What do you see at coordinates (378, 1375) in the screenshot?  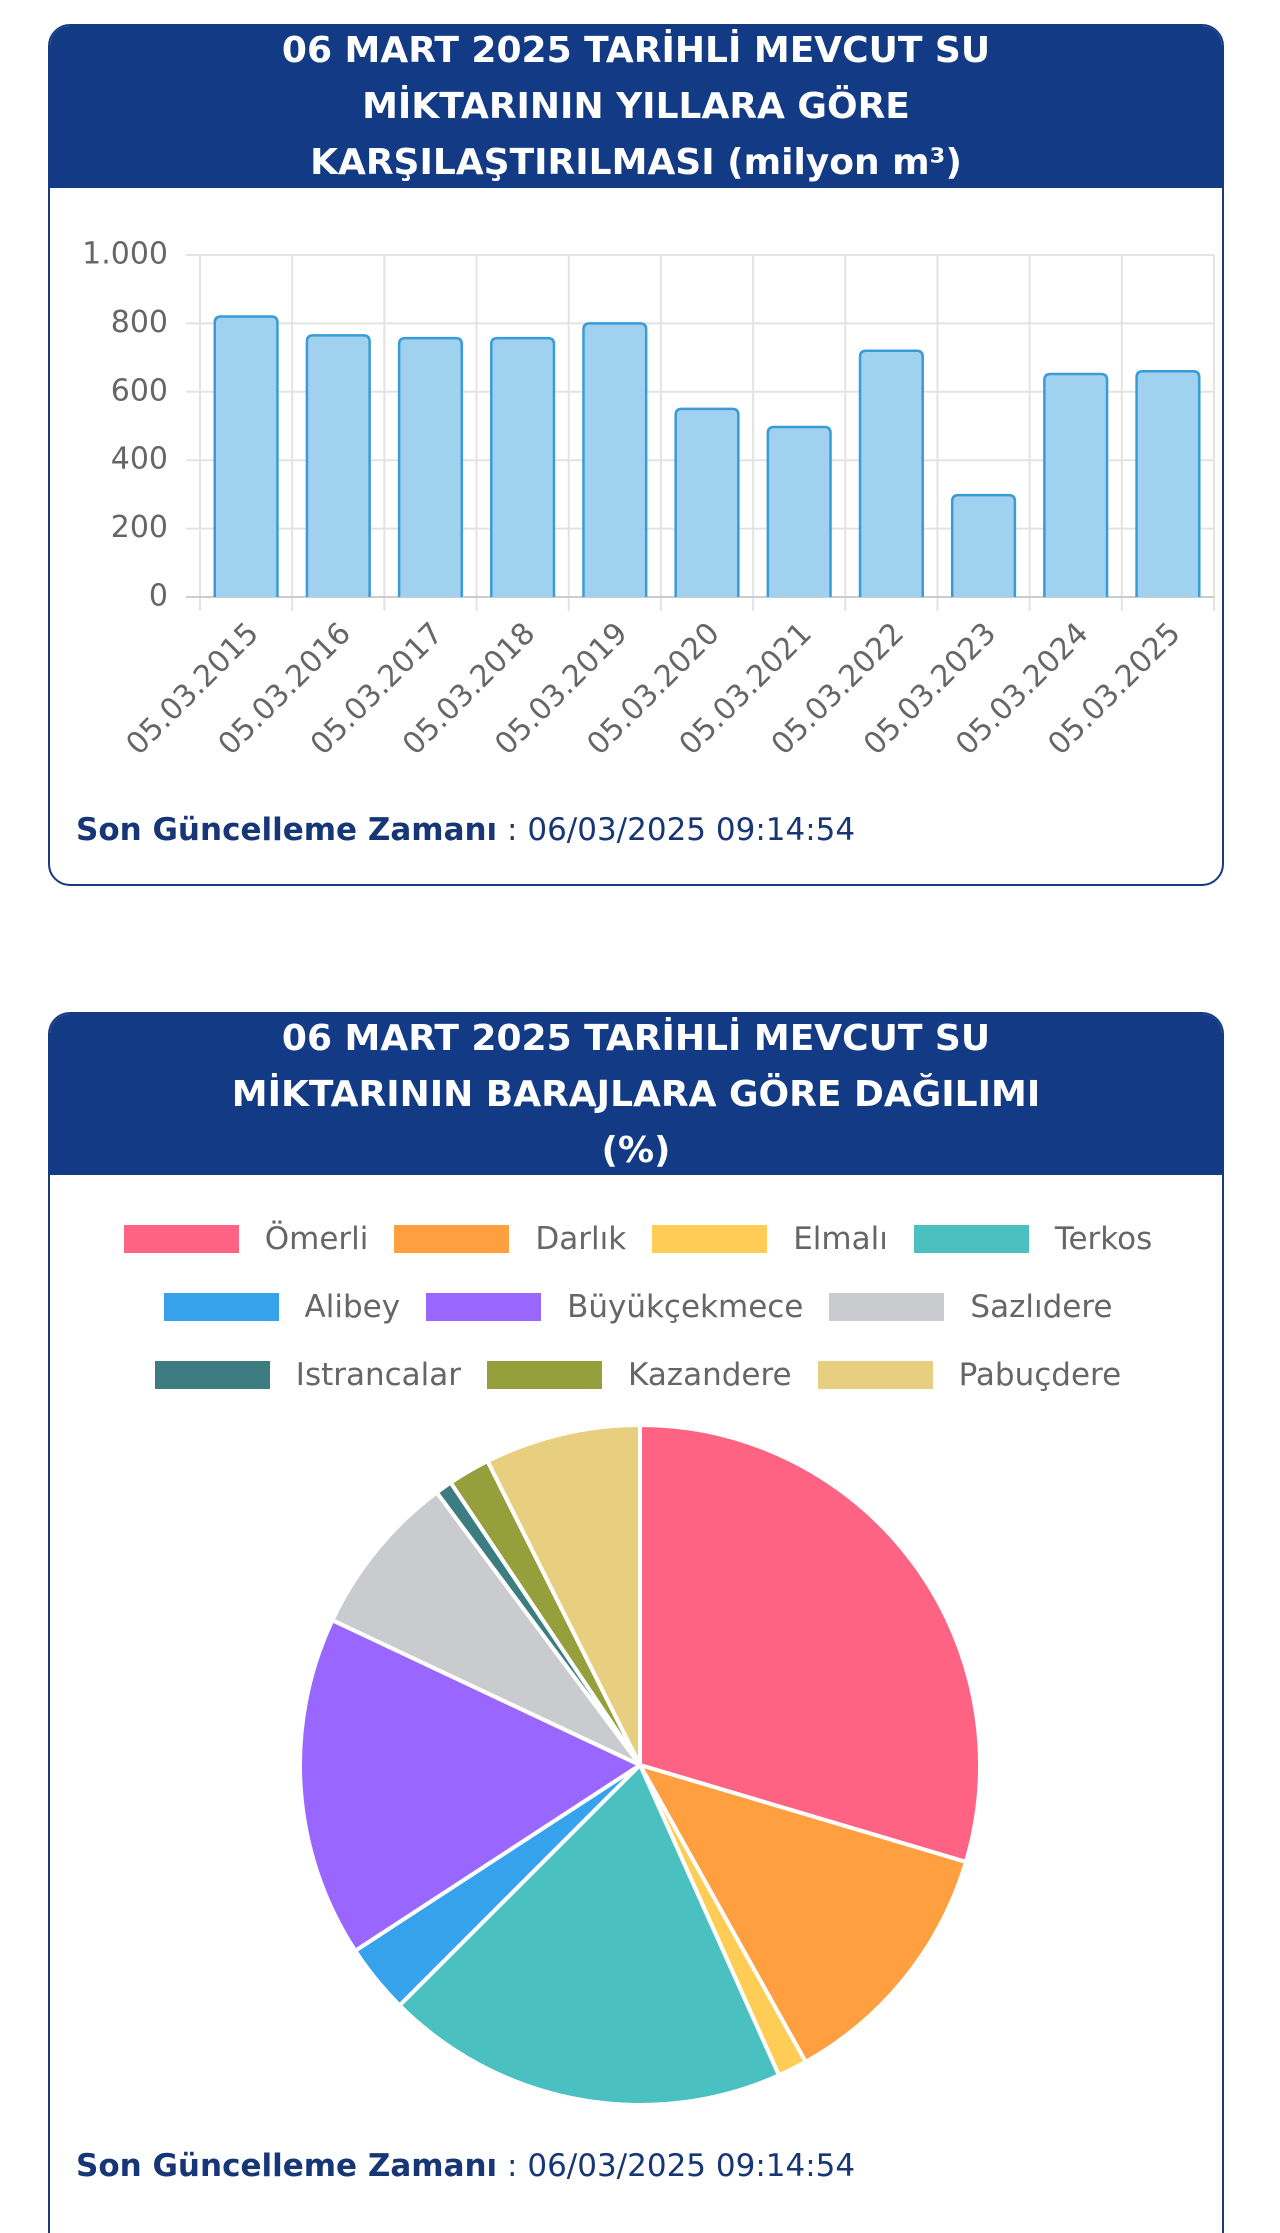 I see `legend-label: Istrancalar` at bounding box center [378, 1375].